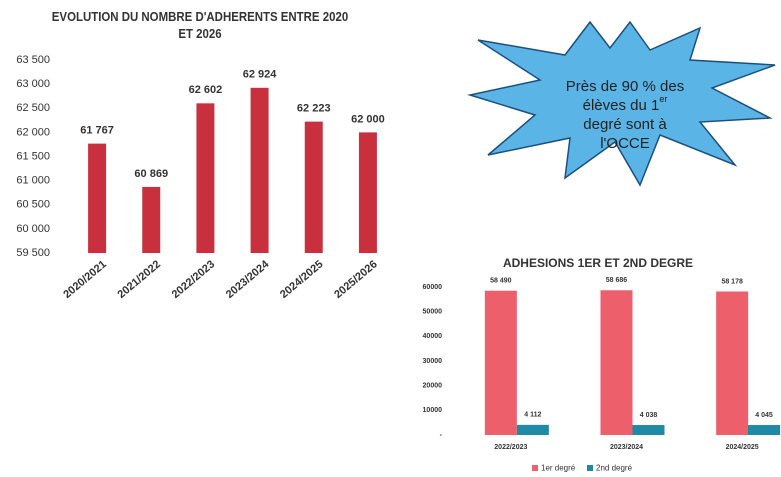 The image size is (781, 477). I want to click on data-label: 4 112, so click(532, 415).